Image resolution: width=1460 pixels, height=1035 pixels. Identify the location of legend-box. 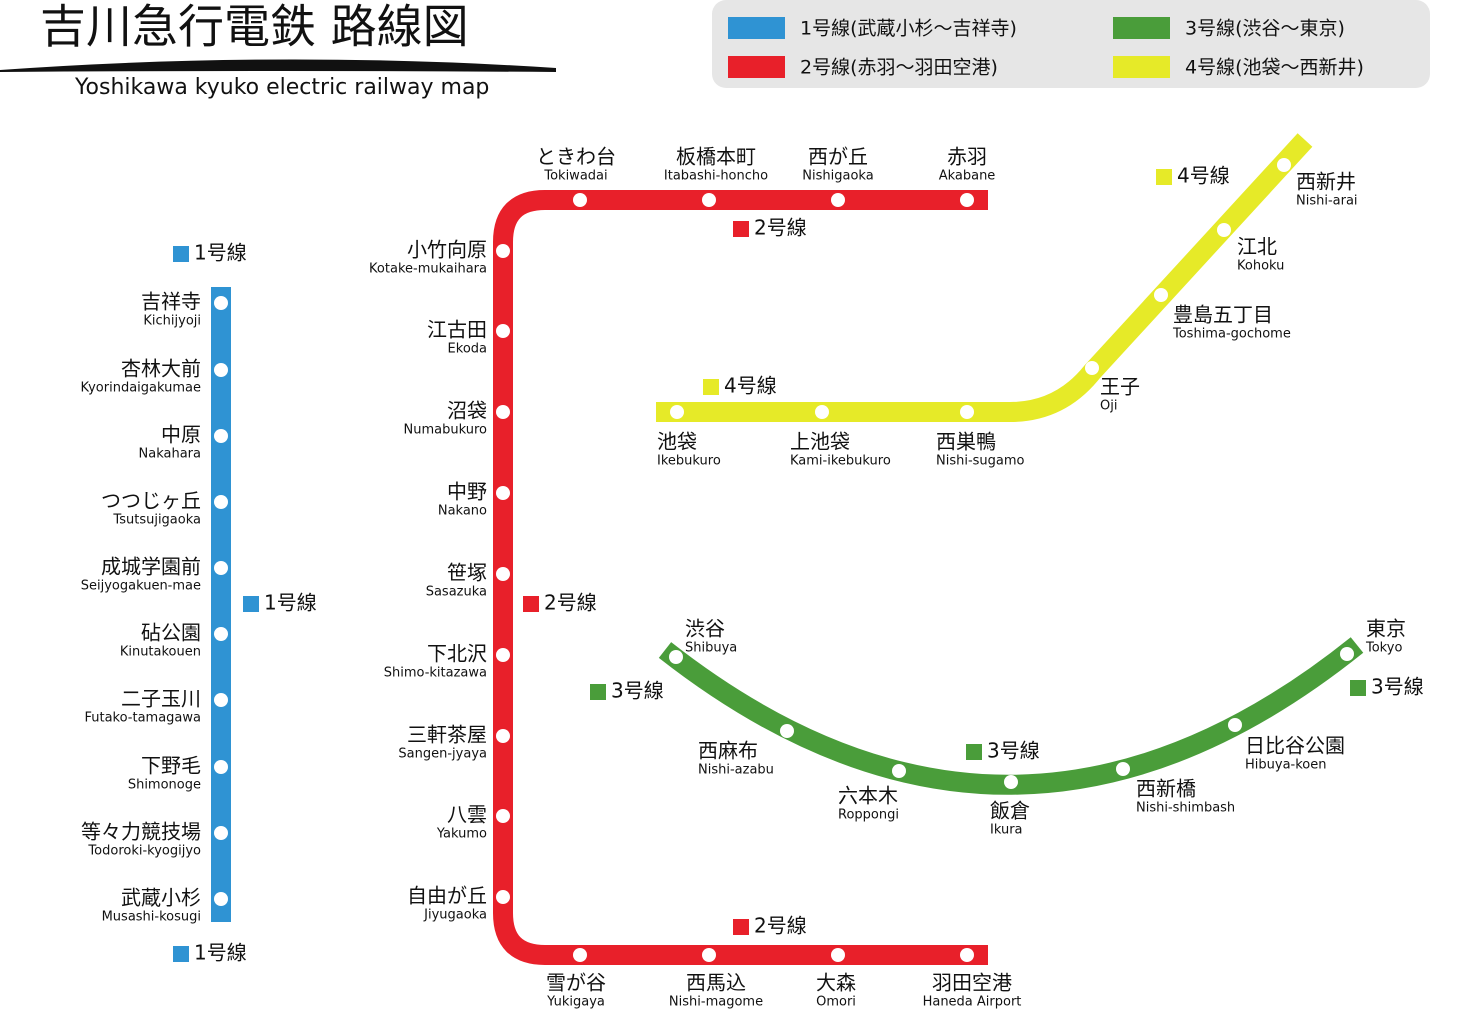
(1071, 44).